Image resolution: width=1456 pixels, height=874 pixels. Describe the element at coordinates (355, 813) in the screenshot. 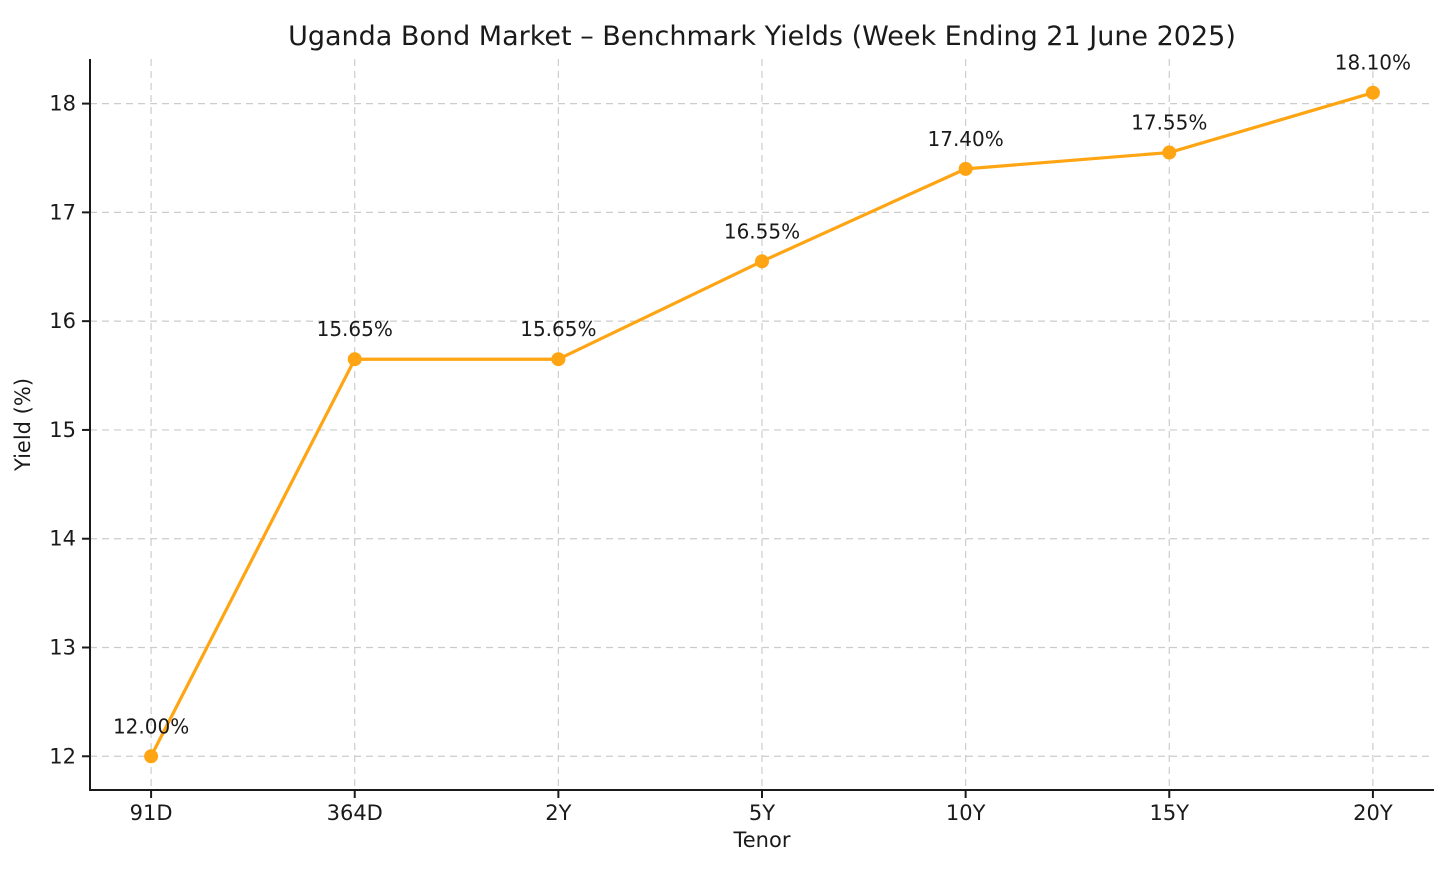

I see `x-tick-label: 364D` at that location.